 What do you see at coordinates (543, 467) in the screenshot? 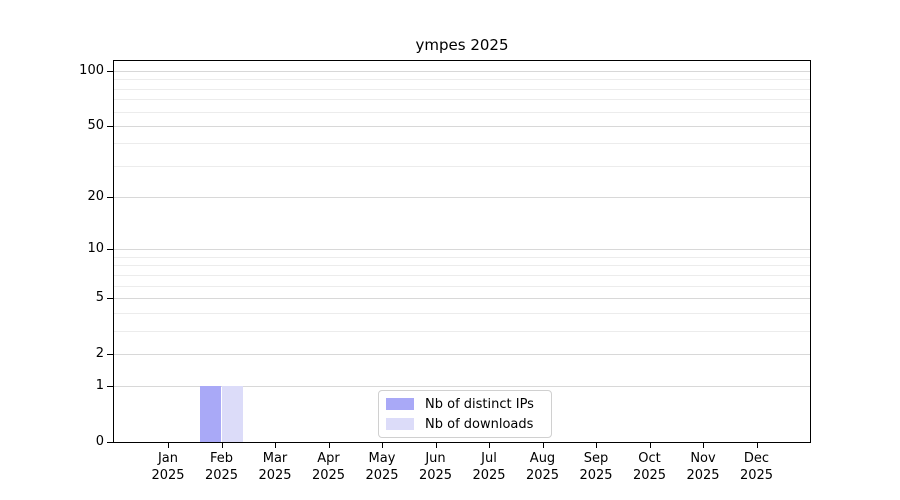
I see `x-axis-tick-label: Aug 2025` at bounding box center [543, 467].